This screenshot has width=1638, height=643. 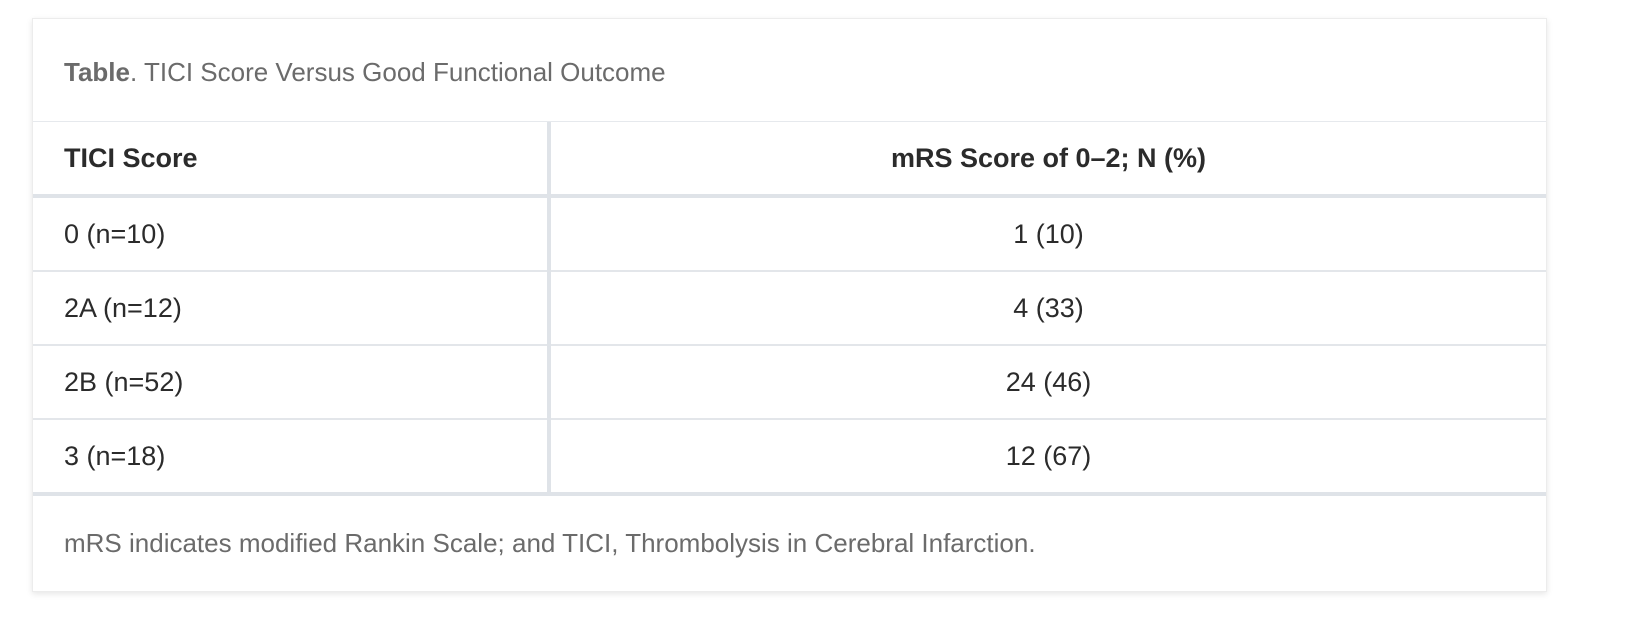 I want to click on table-row: 2B (n=52) 24 (46), so click(x=789, y=382).